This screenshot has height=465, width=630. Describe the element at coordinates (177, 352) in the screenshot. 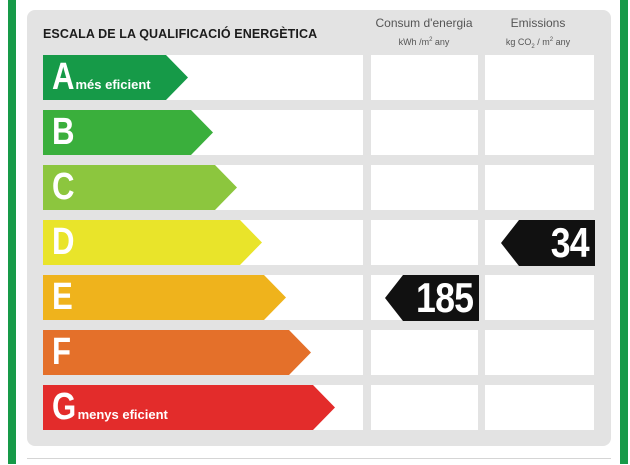

I see `rating-arrow-f: F` at that location.